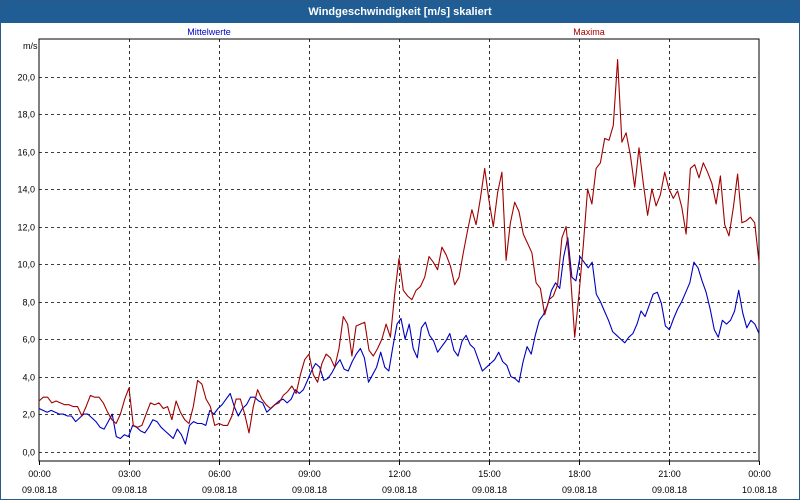  Describe the element at coordinates (28, 303) in the screenshot. I see `y-tick-label: 8,0` at that location.